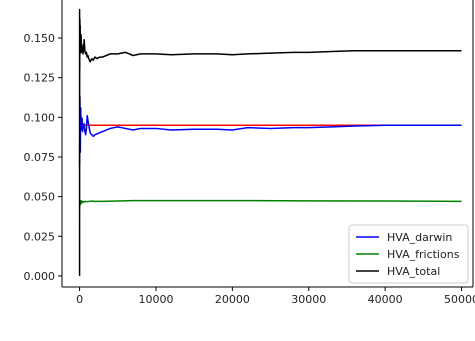  I want to click on legend-label-HVA_darwin: HVA_darwin, so click(419, 237).